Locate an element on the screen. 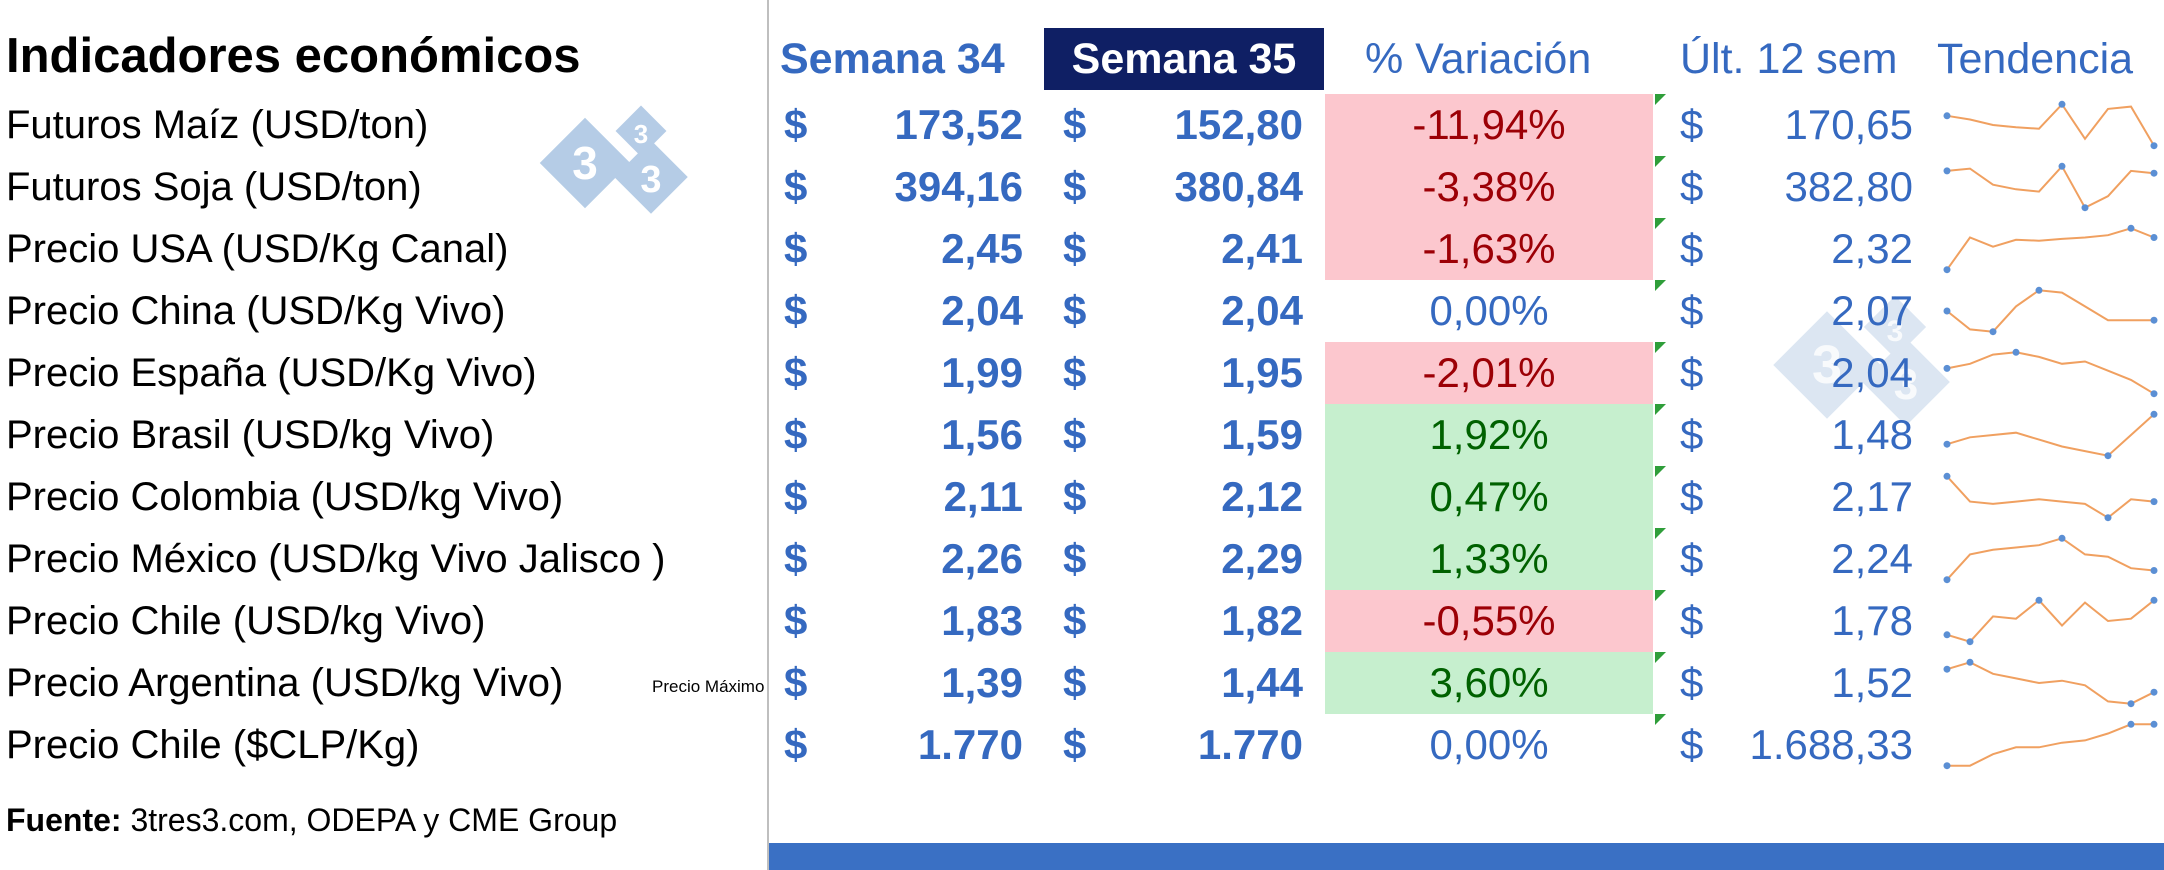  value-semana-35: 2,12 is located at coordinates (1262, 496).